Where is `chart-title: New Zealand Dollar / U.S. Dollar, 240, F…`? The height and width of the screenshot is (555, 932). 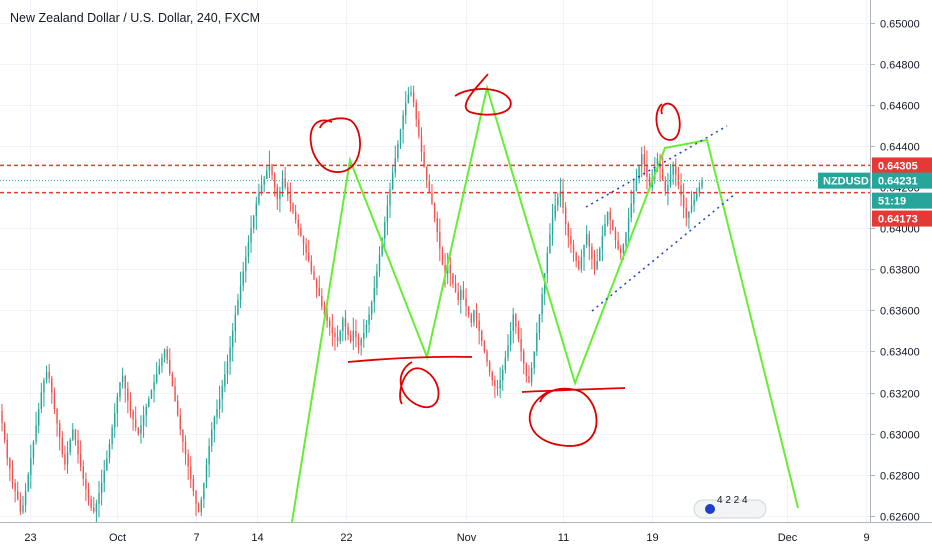 chart-title: New Zealand Dollar / U.S. Dollar, 240, F… is located at coordinates (135, 18).